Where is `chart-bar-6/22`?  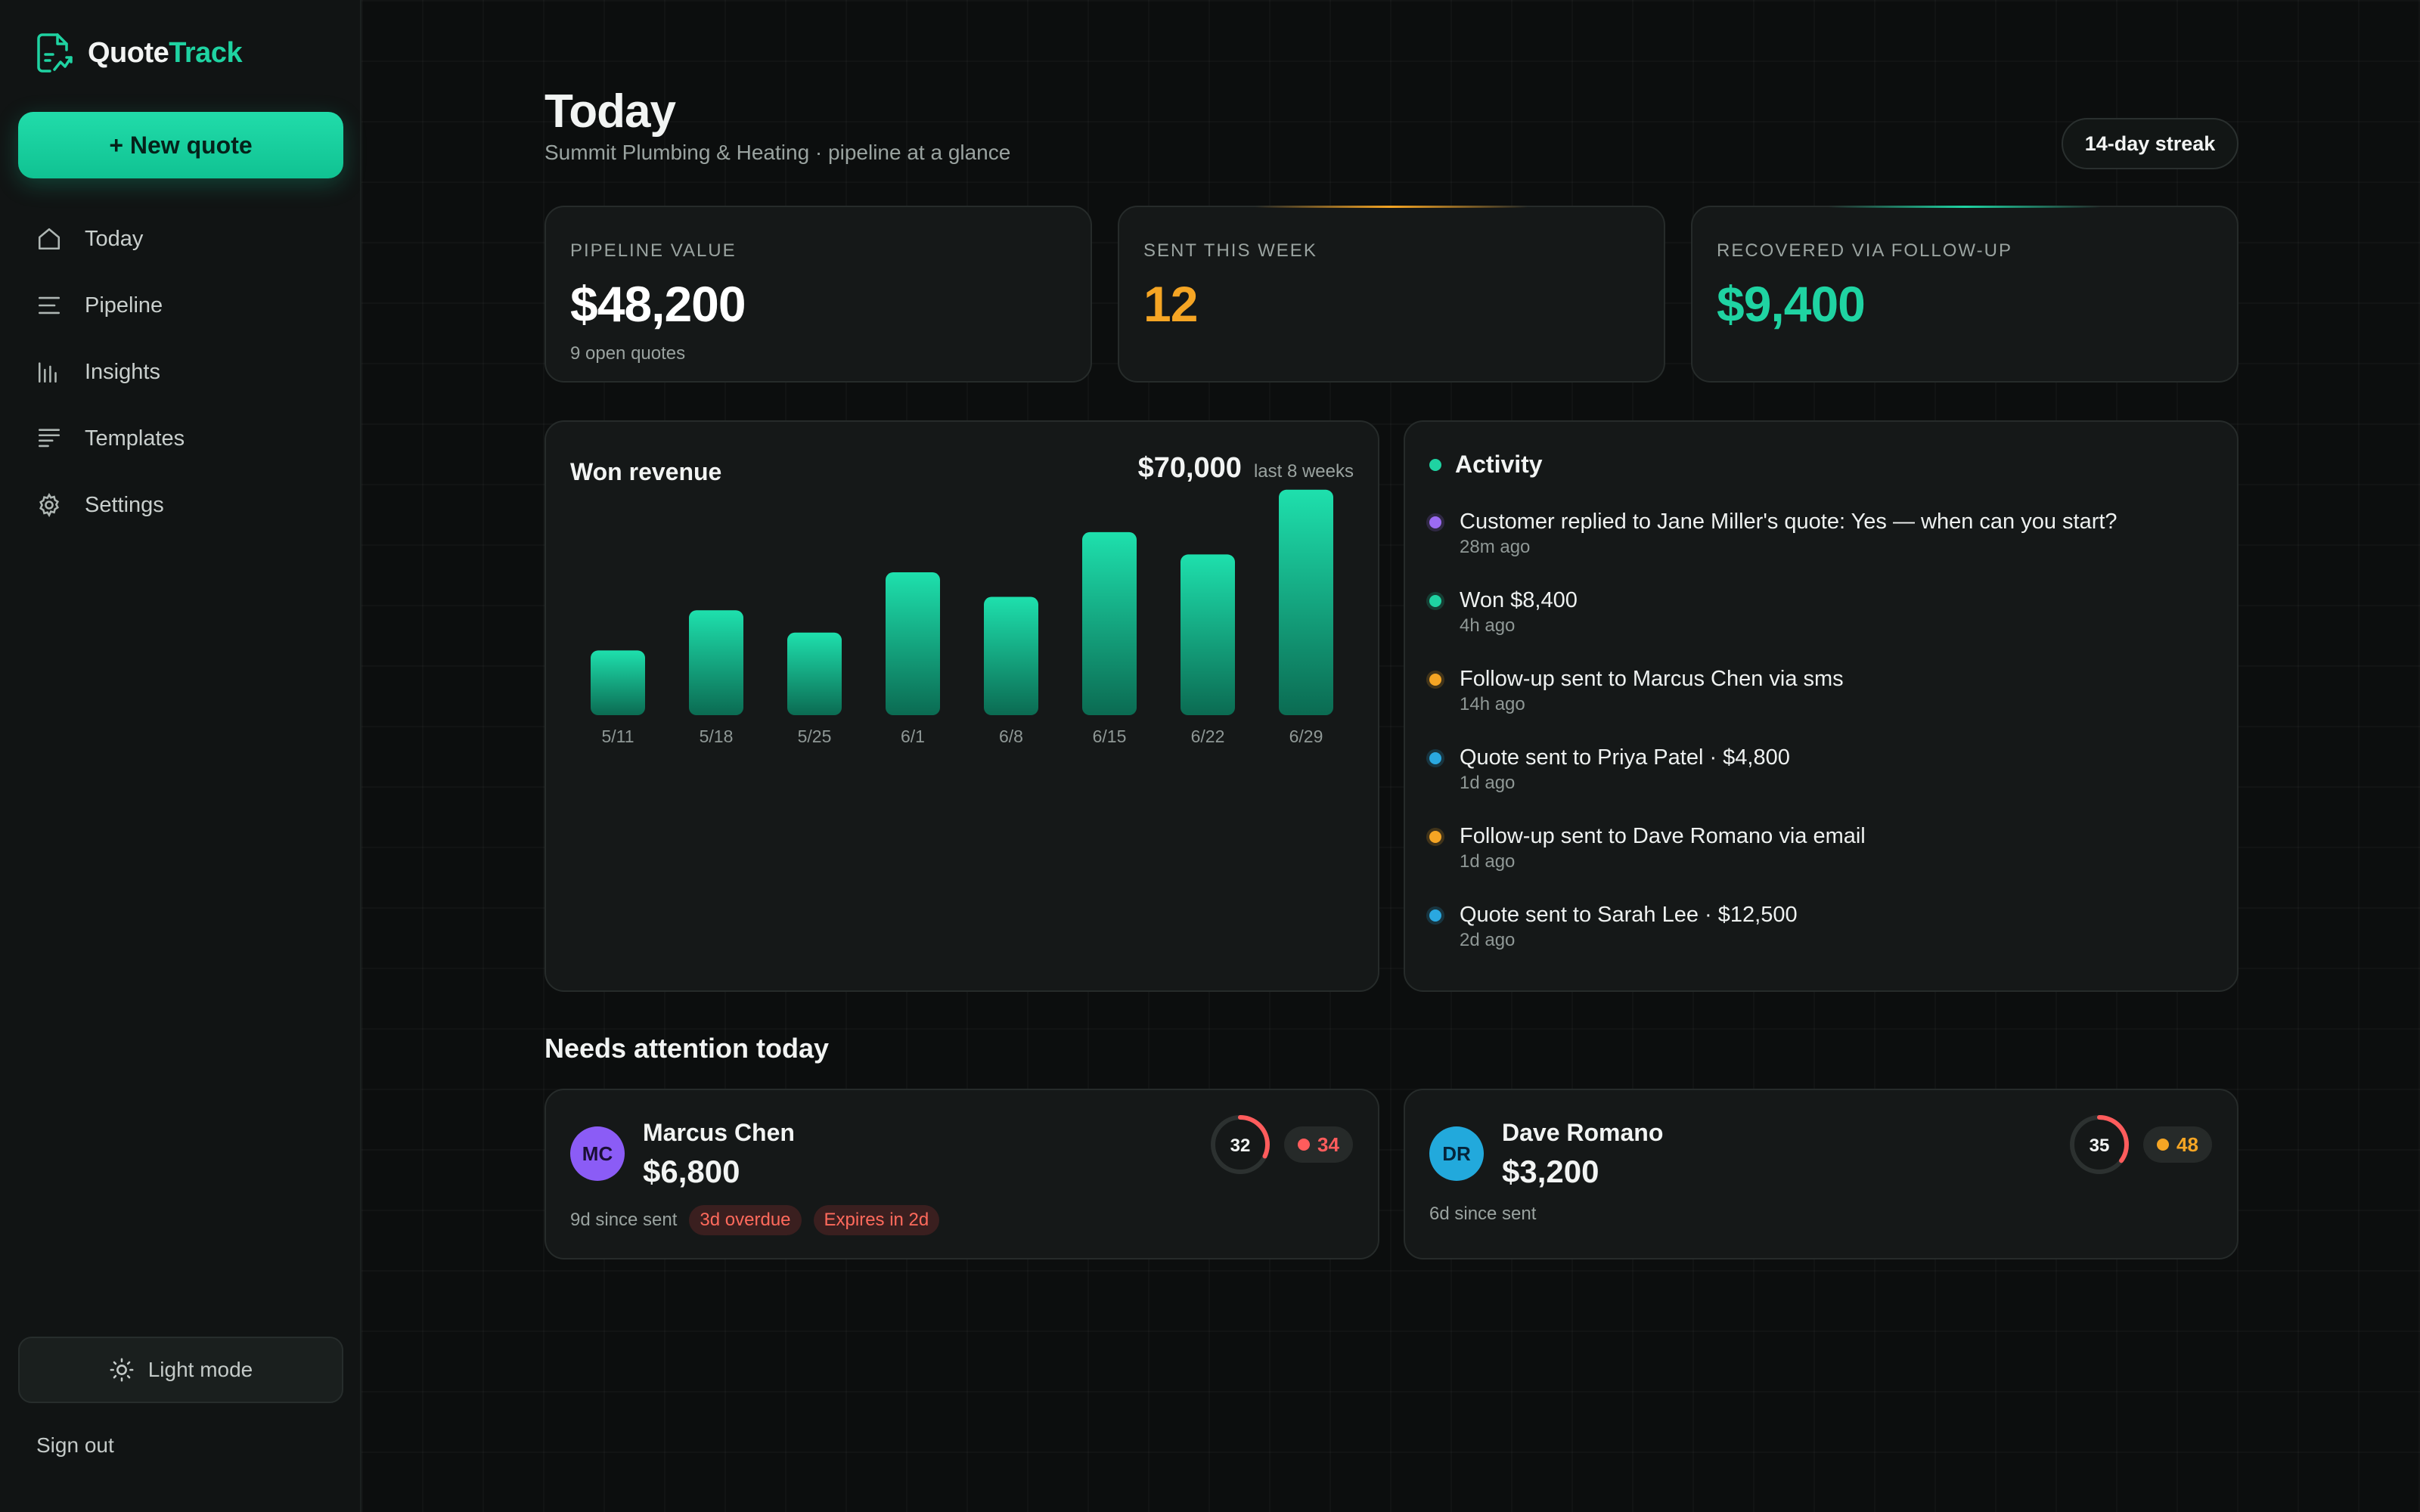 chart-bar-6/22 is located at coordinates (1208, 634).